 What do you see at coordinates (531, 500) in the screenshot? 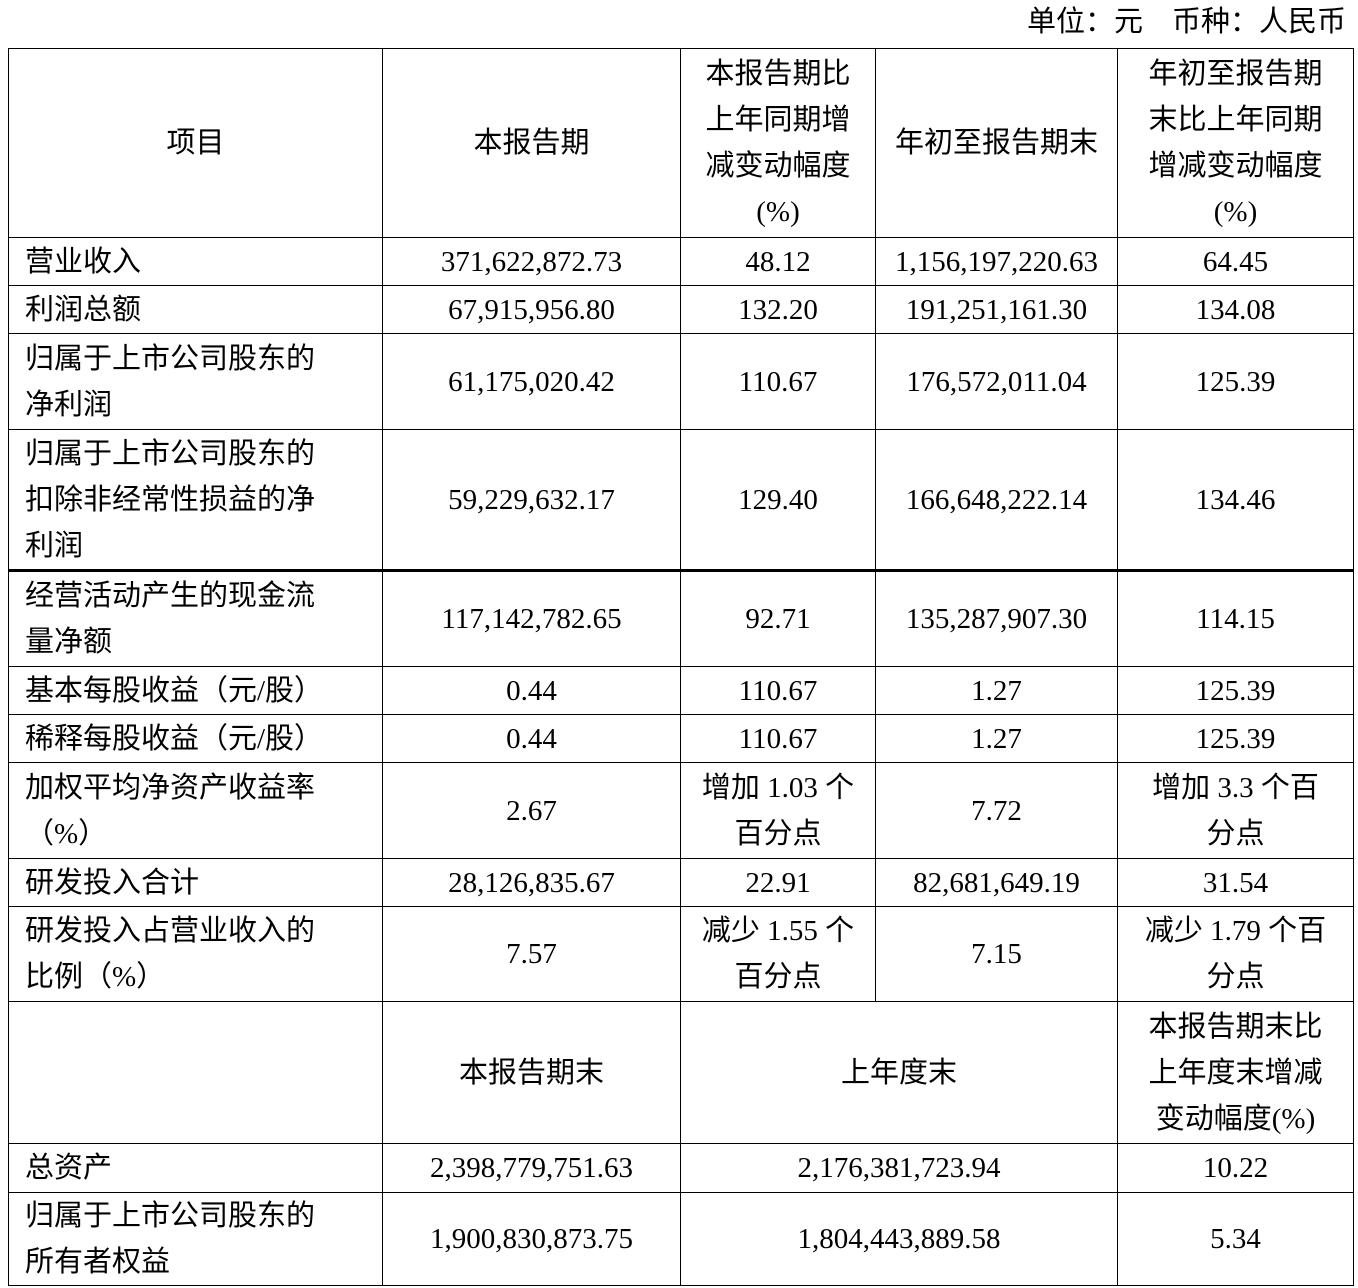
I see `value-cell: 59,229,632.17` at bounding box center [531, 500].